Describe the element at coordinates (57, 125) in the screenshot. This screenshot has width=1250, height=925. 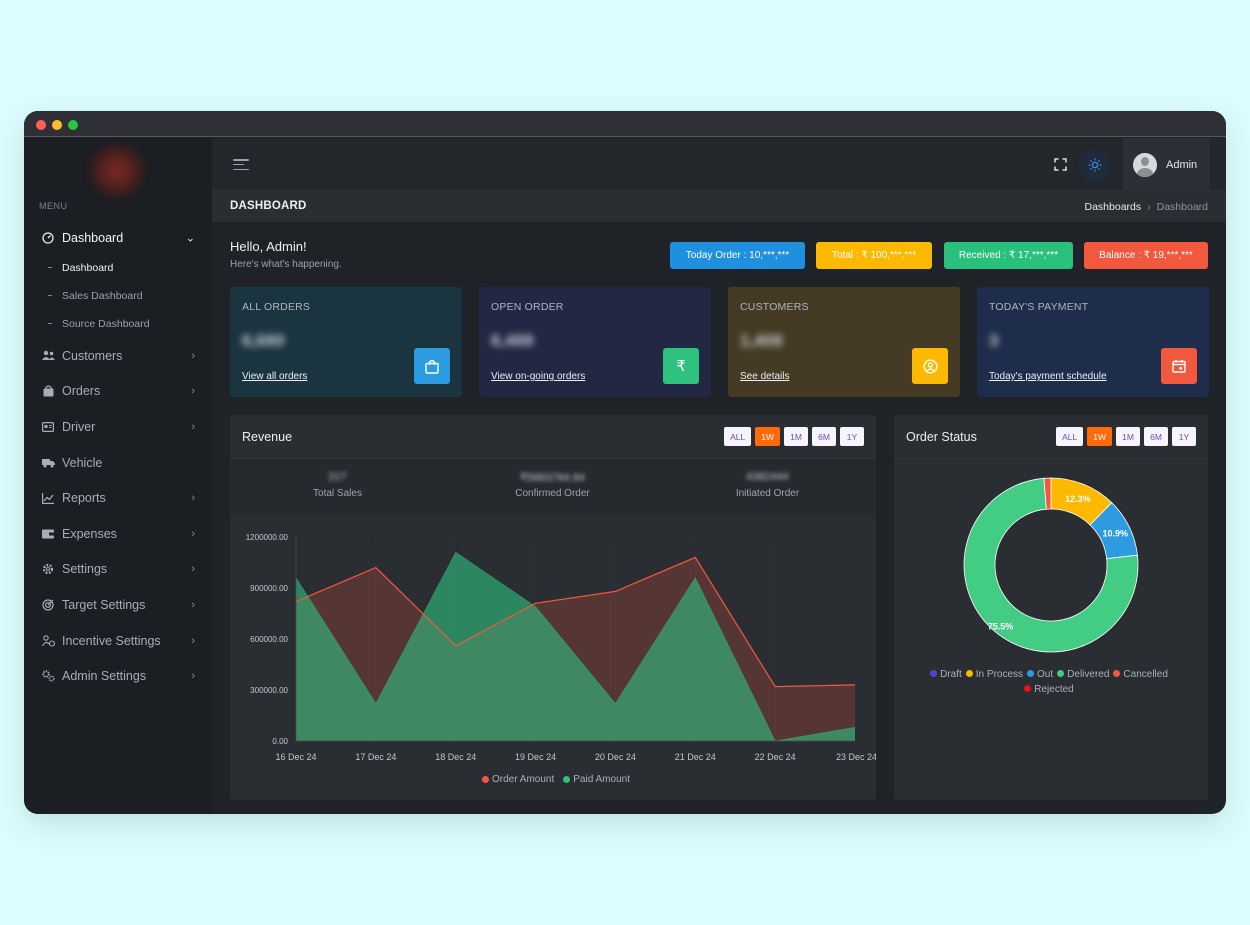
I see `minimize-window-button` at that location.